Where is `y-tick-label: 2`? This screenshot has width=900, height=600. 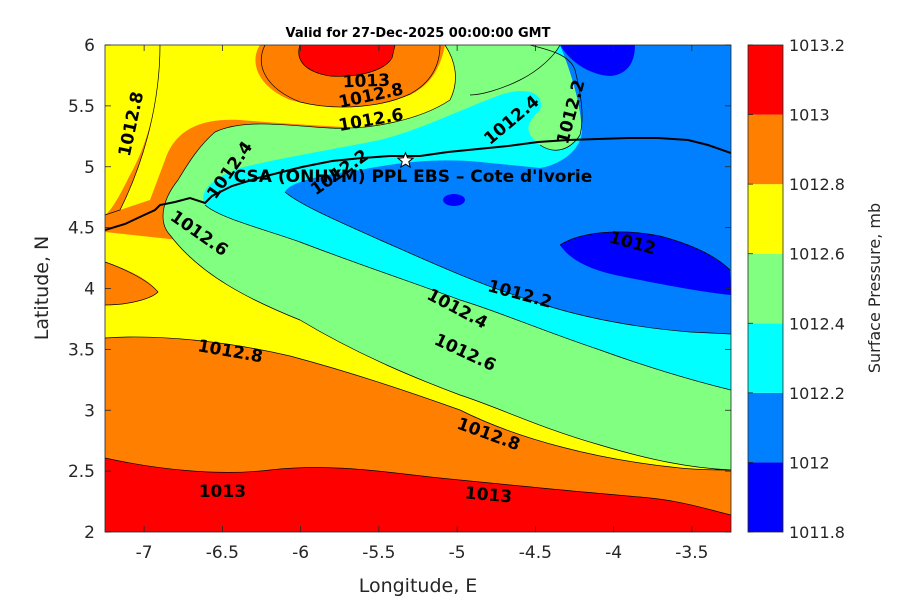
y-tick-label: 2 is located at coordinates (89, 533).